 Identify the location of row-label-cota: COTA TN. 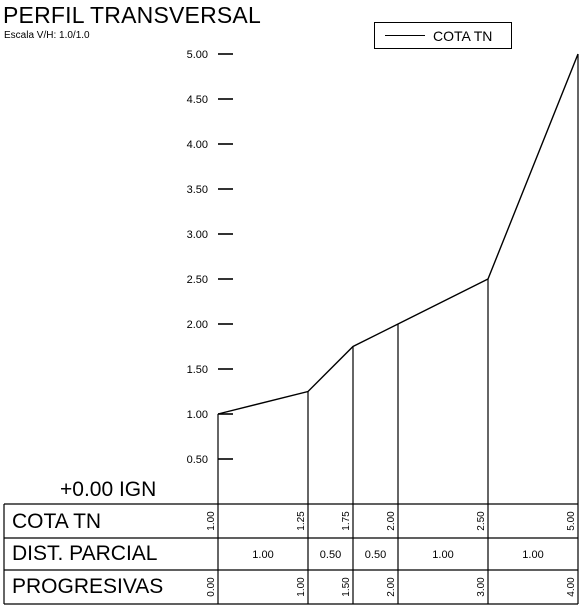
(57, 521).